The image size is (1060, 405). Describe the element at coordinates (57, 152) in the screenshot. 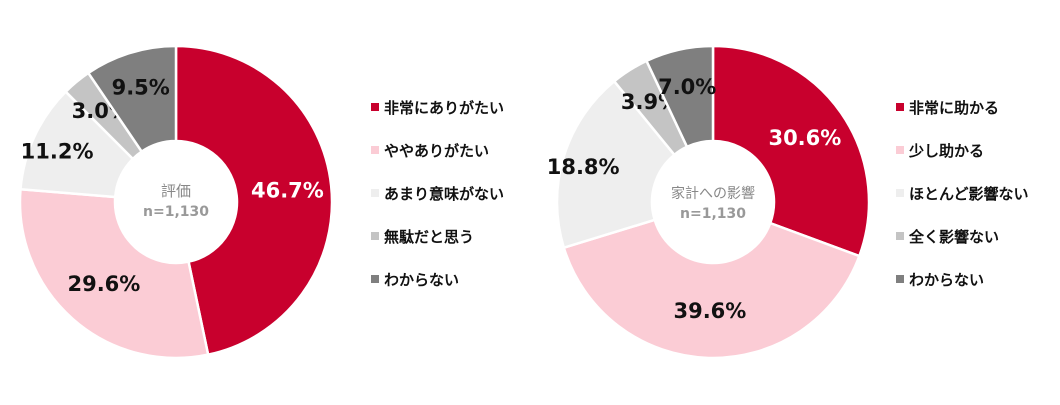

I see `data-label: 11.2%` at that location.